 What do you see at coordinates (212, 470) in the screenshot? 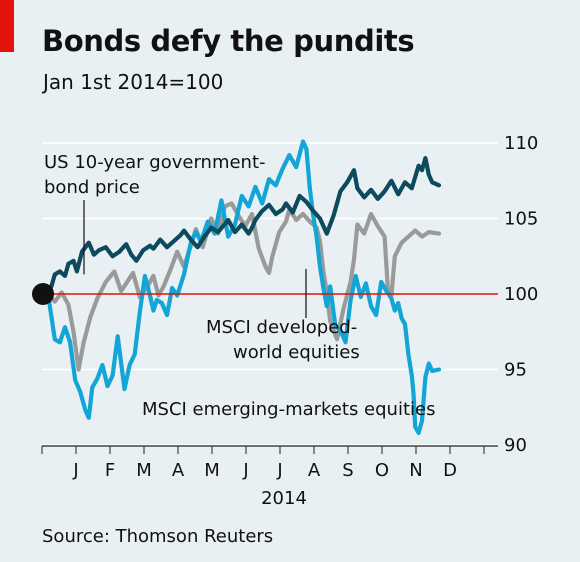
I see `x-tick-label-4: M` at bounding box center [212, 470].